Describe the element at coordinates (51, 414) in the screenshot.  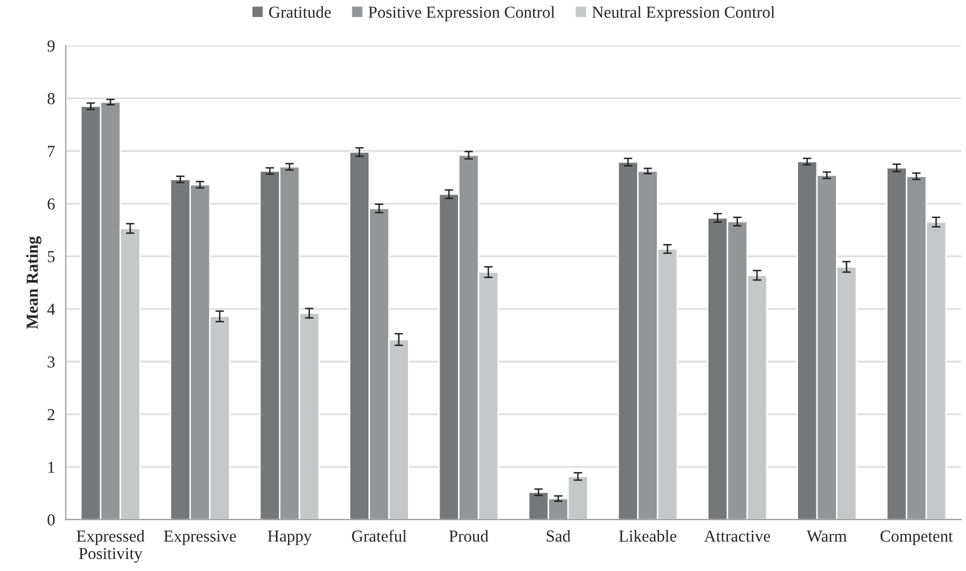
I see `y-tick-label: 2` at that location.